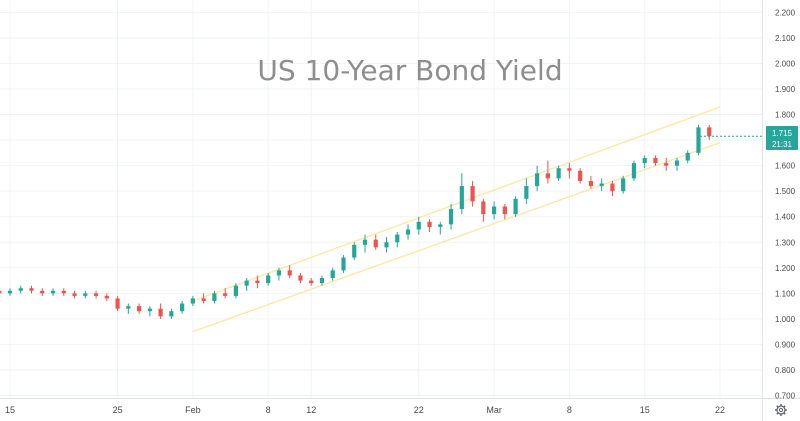 The height and width of the screenshot is (421, 800). I want to click on y-tick-label: 0.800, so click(785, 370).